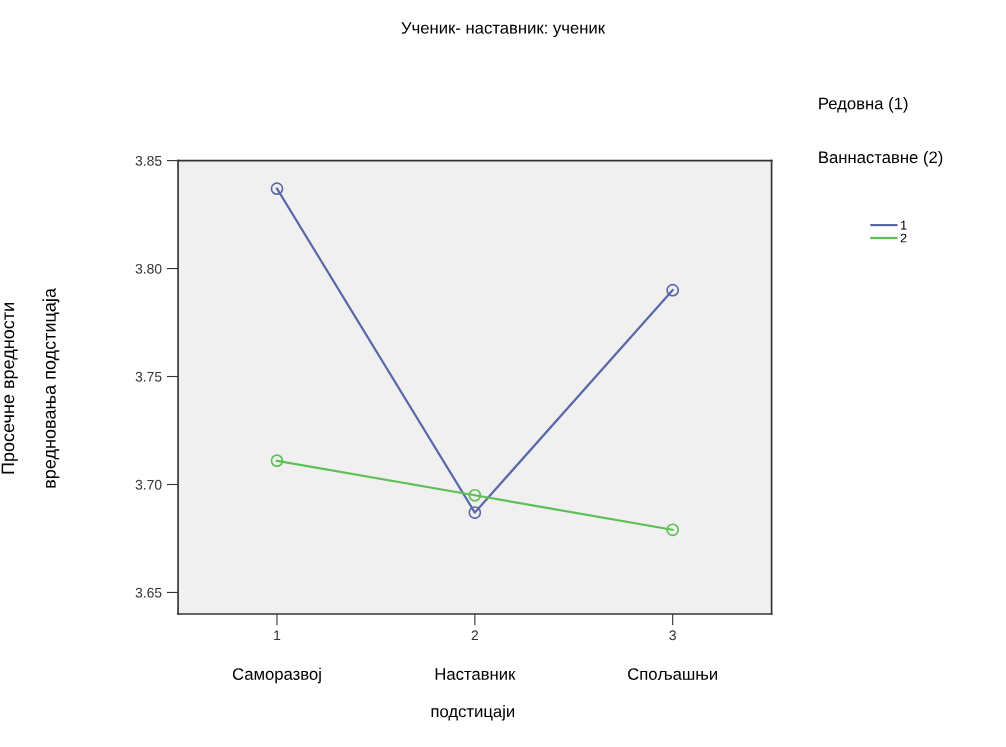 The height and width of the screenshot is (747, 1006). What do you see at coordinates (148, 160) in the screenshot?
I see `y-tick-label: 3.85` at bounding box center [148, 160].